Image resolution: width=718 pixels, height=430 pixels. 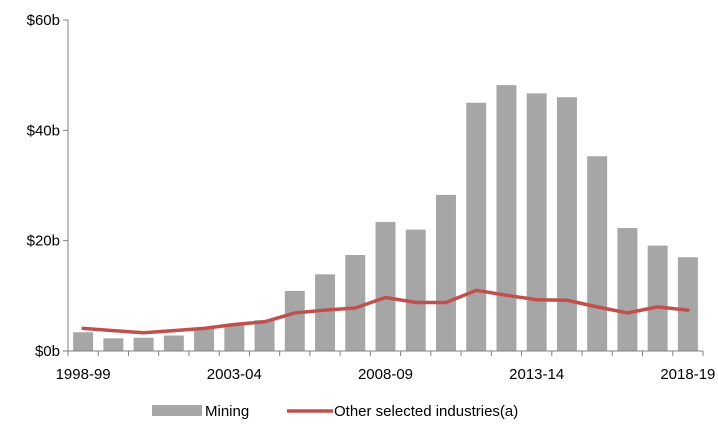 What do you see at coordinates (536, 374) in the screenshot?
I see `x-tick-label: 2013-14` at bounding box center [536, 374].